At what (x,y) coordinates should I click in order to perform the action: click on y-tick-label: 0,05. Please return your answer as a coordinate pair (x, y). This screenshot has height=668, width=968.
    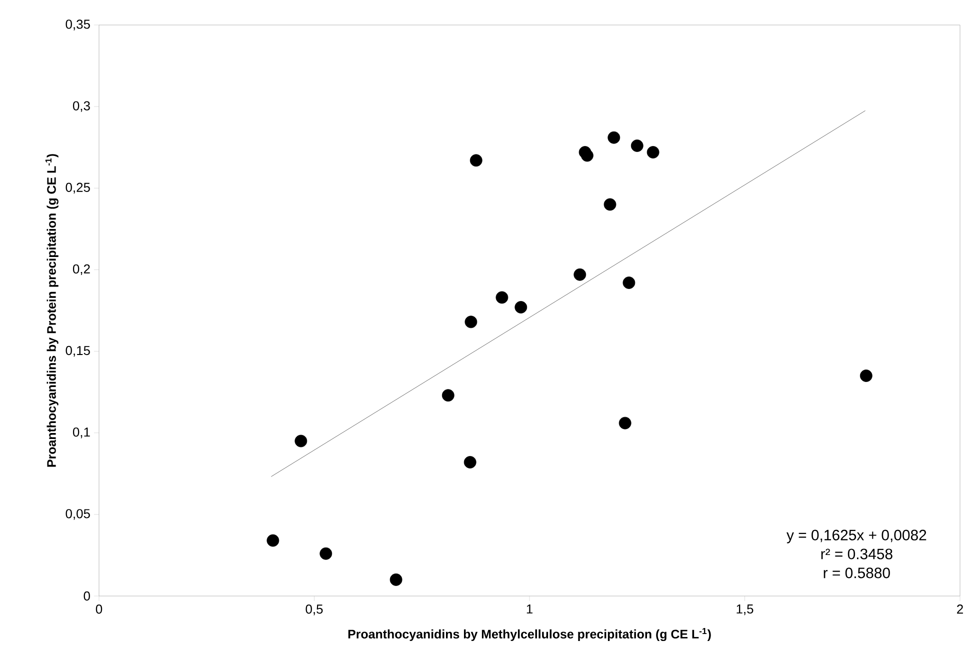
    Looking at the image, I should click on (78, 514).